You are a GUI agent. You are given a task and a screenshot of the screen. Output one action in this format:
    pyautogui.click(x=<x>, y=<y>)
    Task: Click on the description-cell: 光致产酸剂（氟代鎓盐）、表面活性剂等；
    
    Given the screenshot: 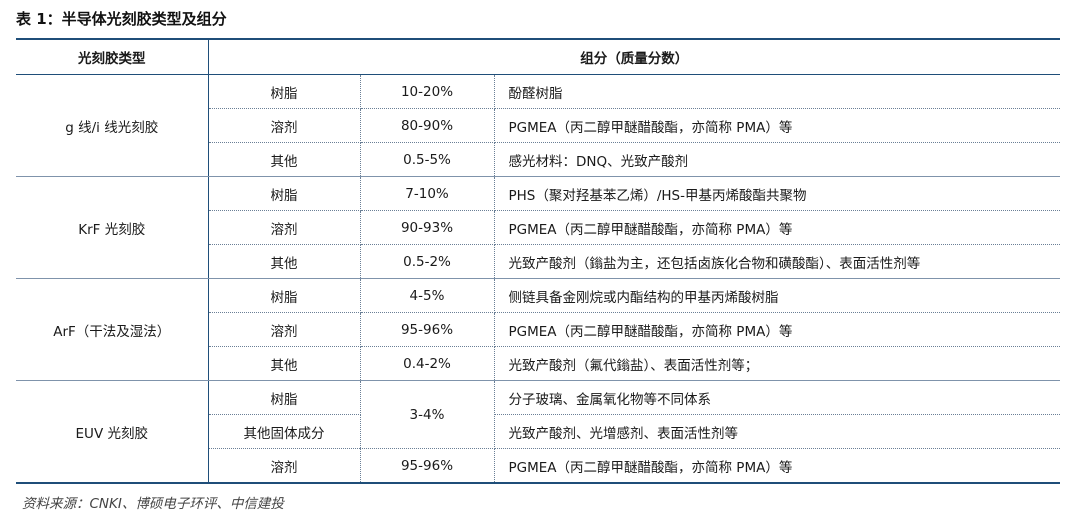 What is the action you would take?
    pyautogui.click(x=777, y=363)
    